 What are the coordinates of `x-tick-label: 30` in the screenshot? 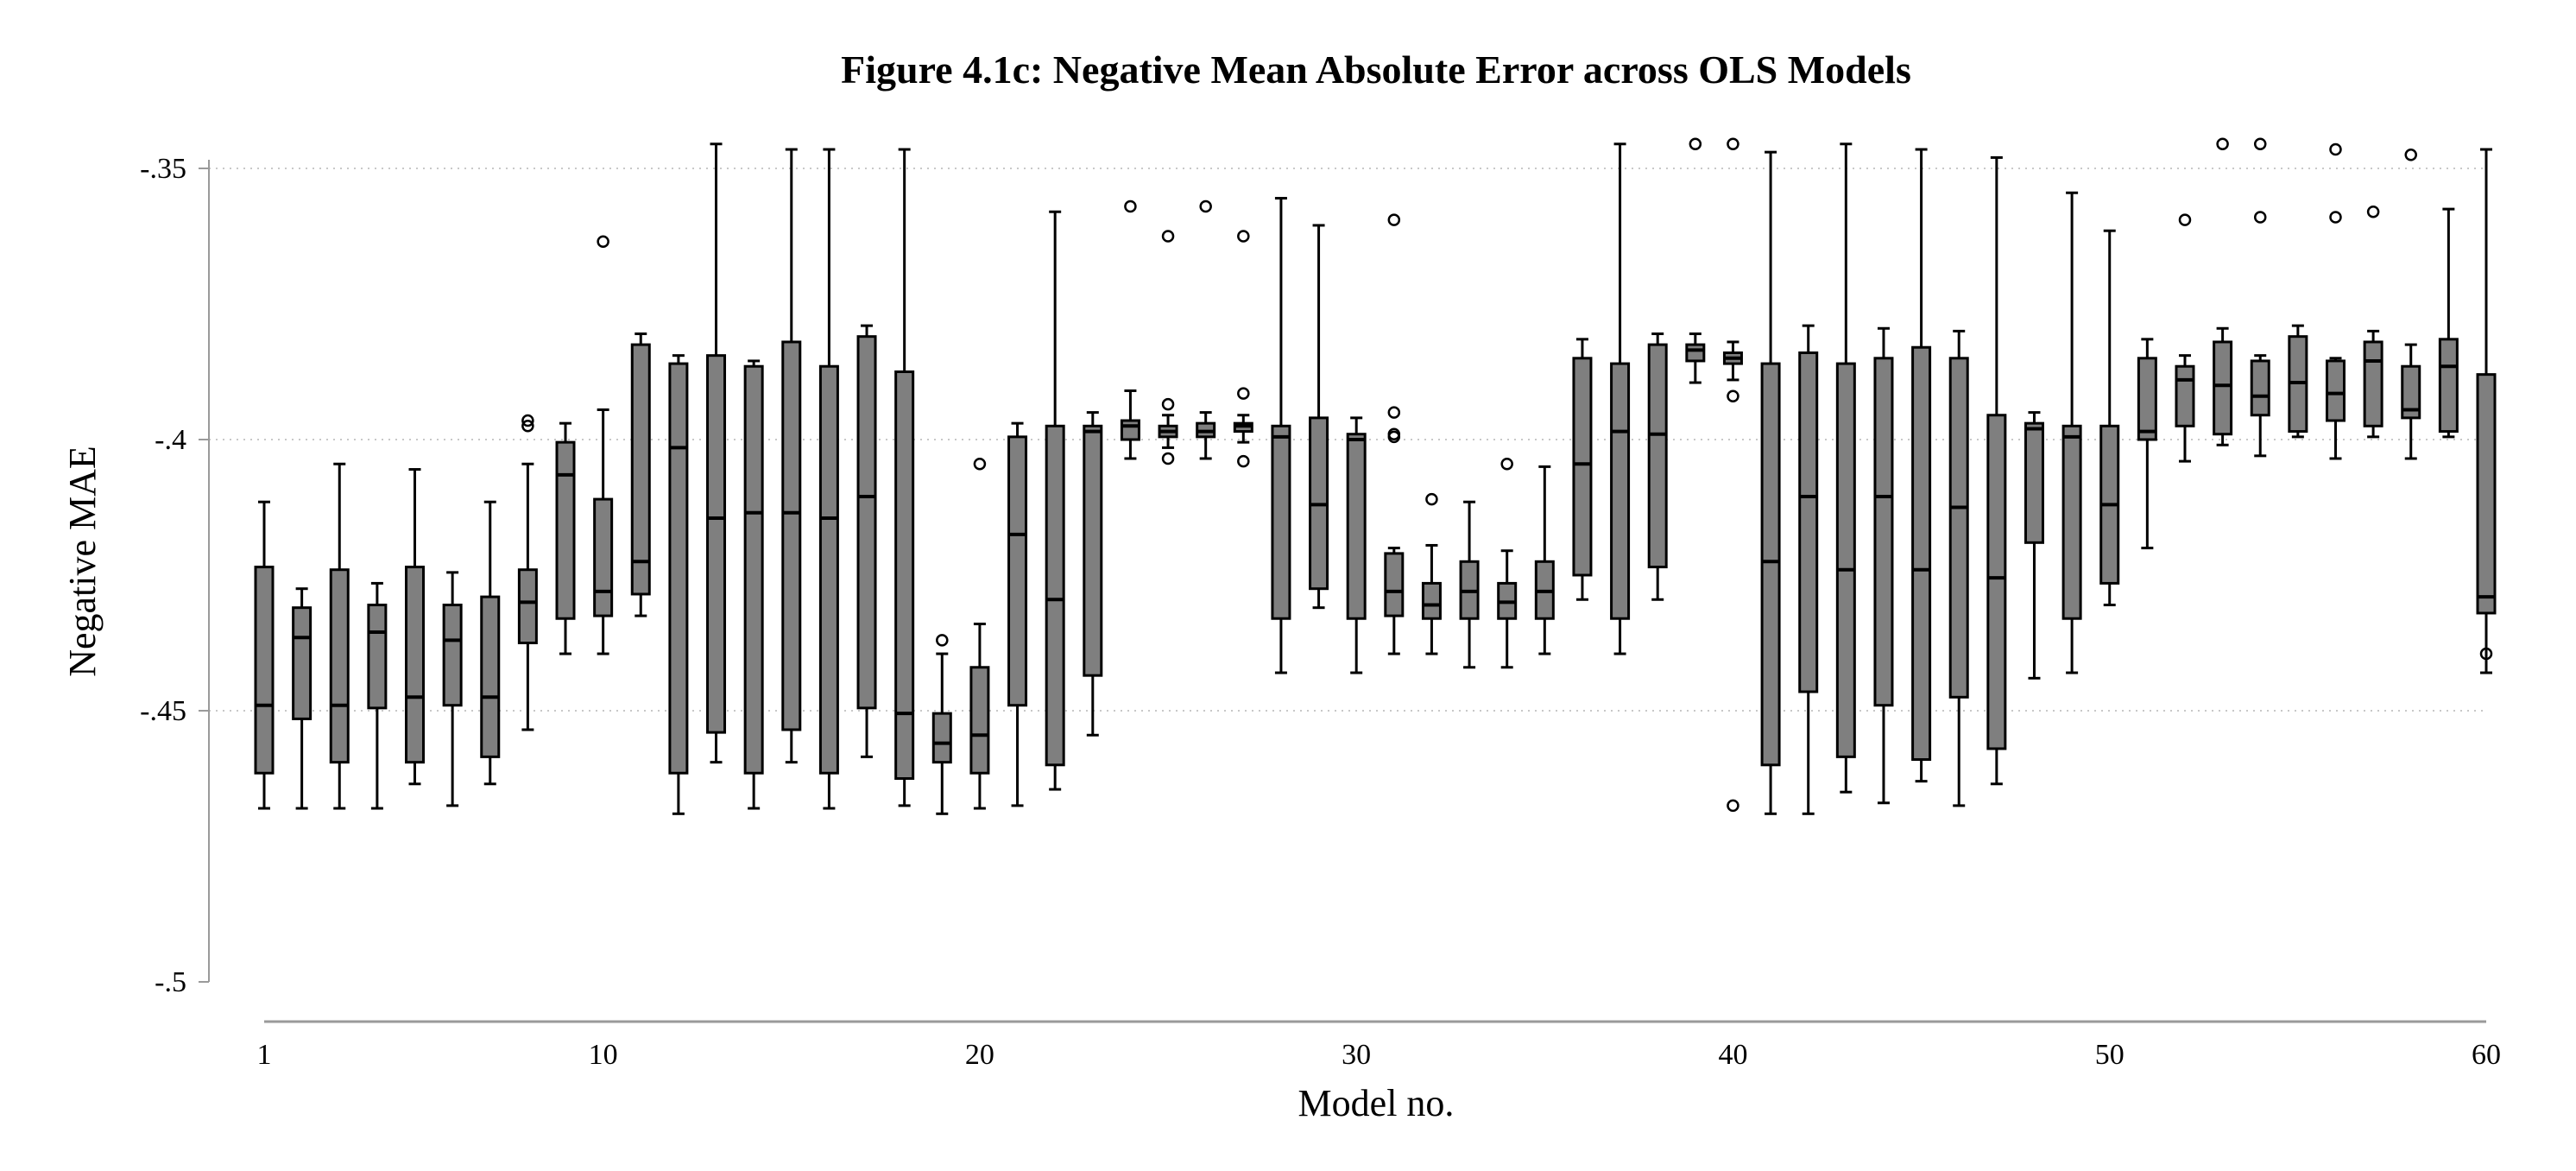 It's located at (1356, 1055).